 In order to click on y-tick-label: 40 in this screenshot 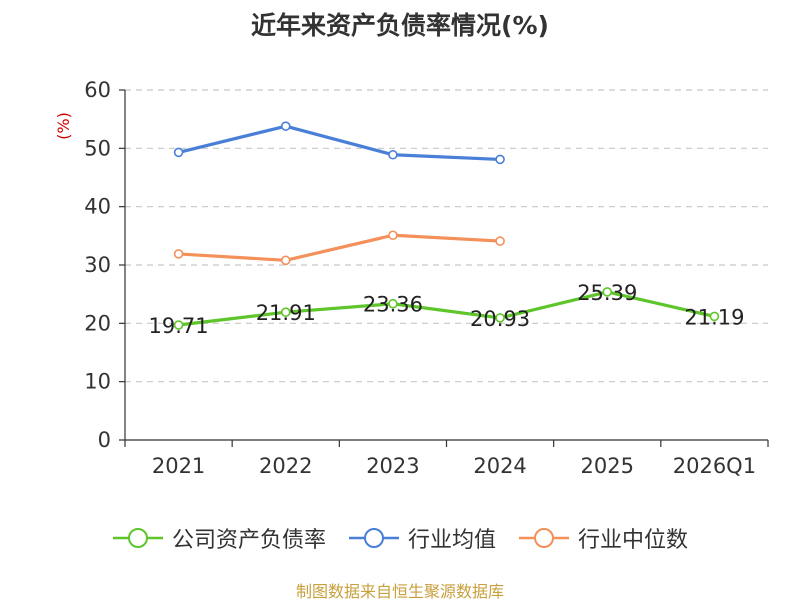, I will do `click(97, 207)`.